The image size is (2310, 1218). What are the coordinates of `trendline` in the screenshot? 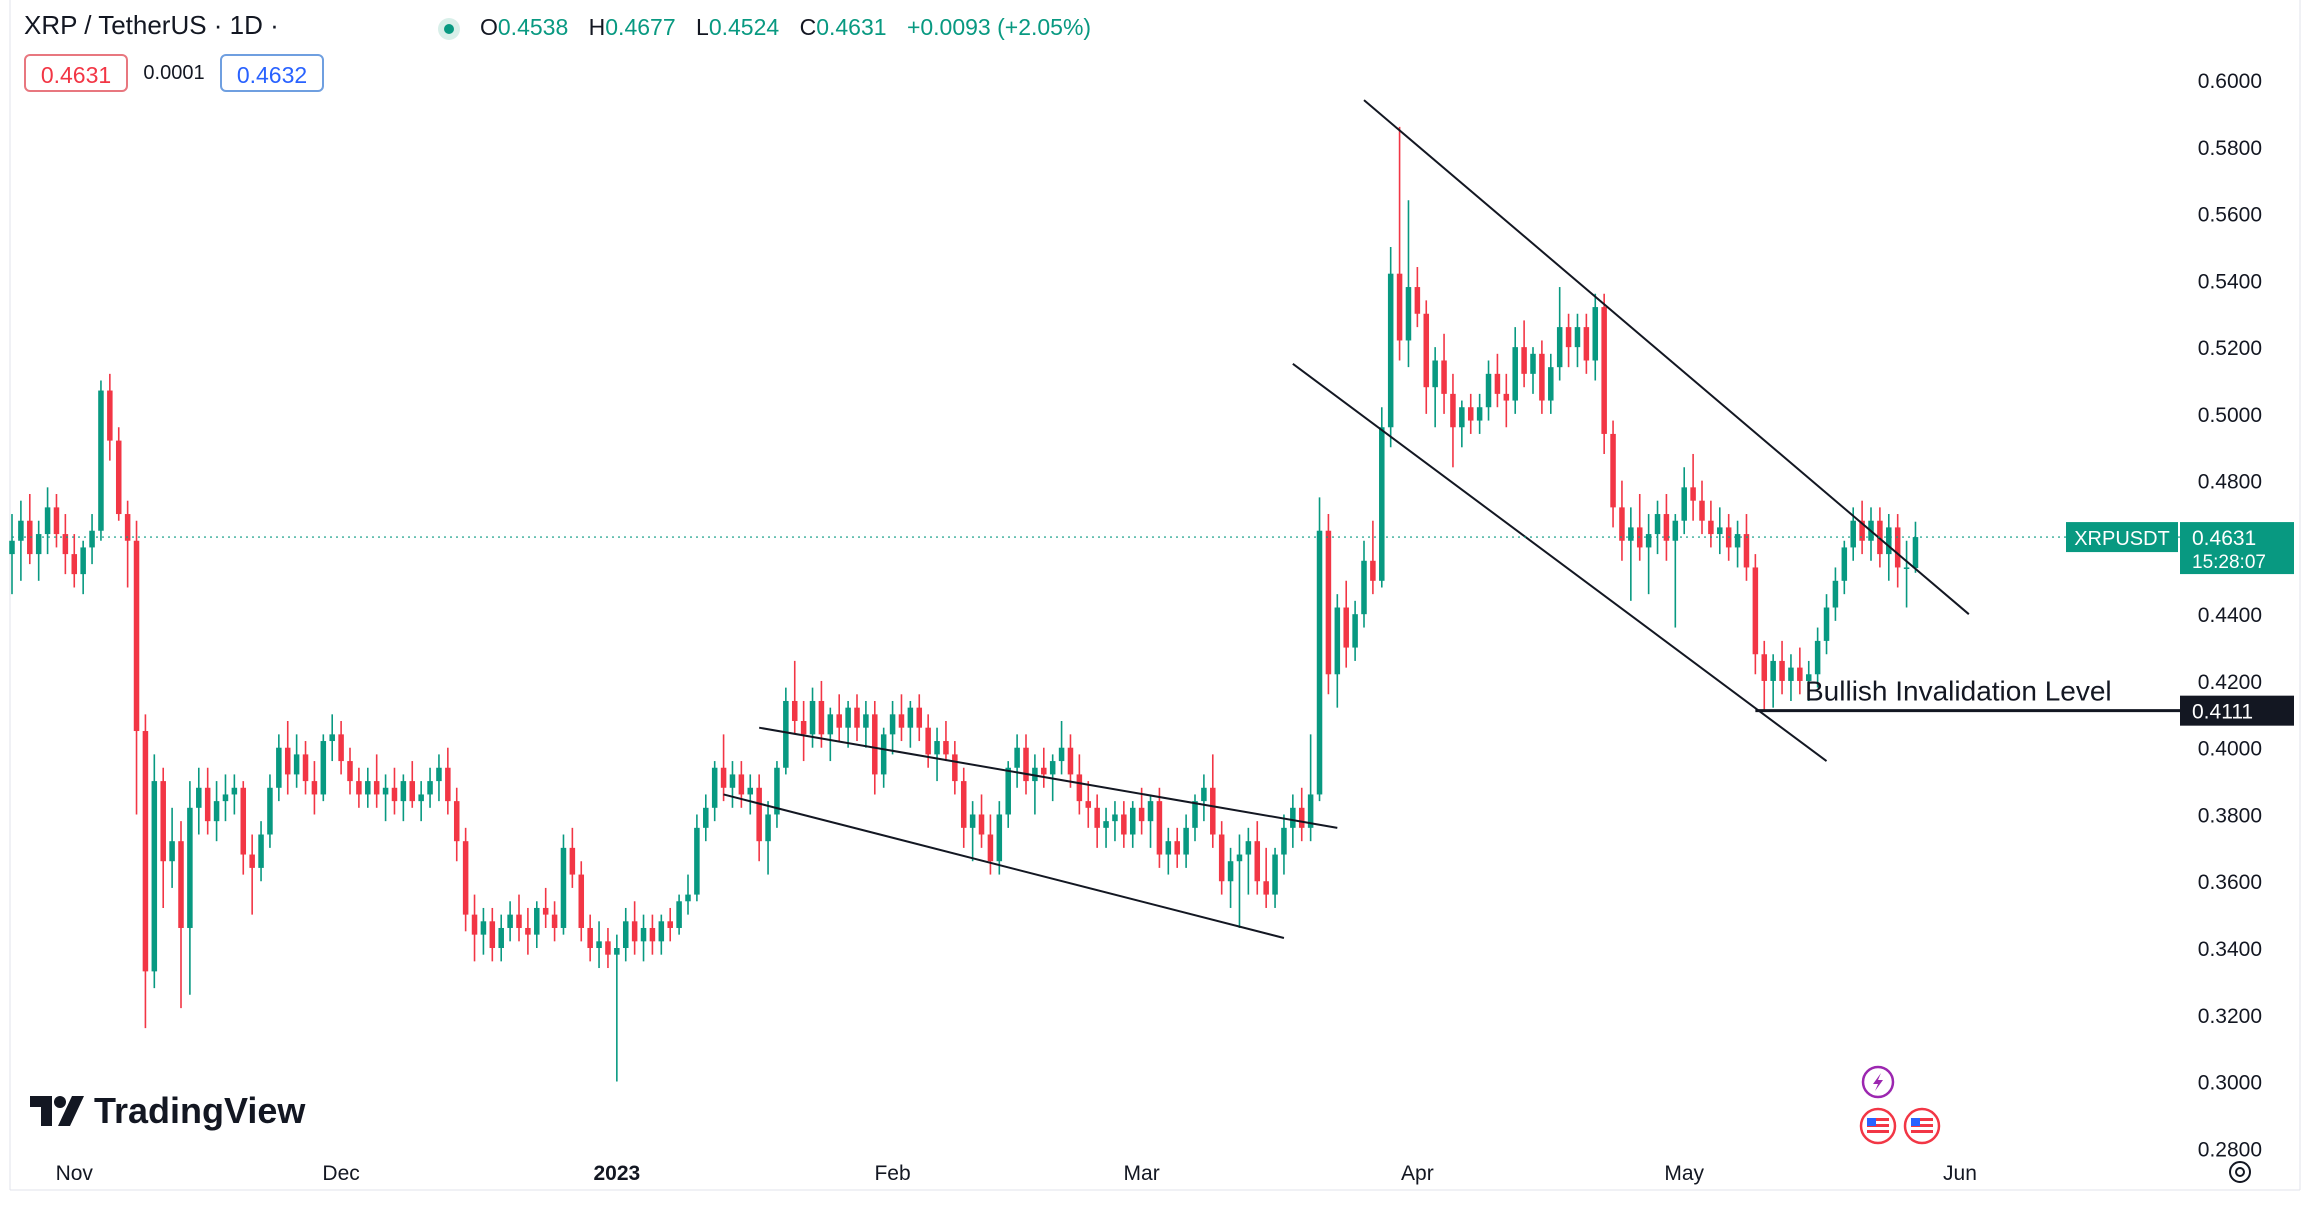 It's located at (1560, 562).